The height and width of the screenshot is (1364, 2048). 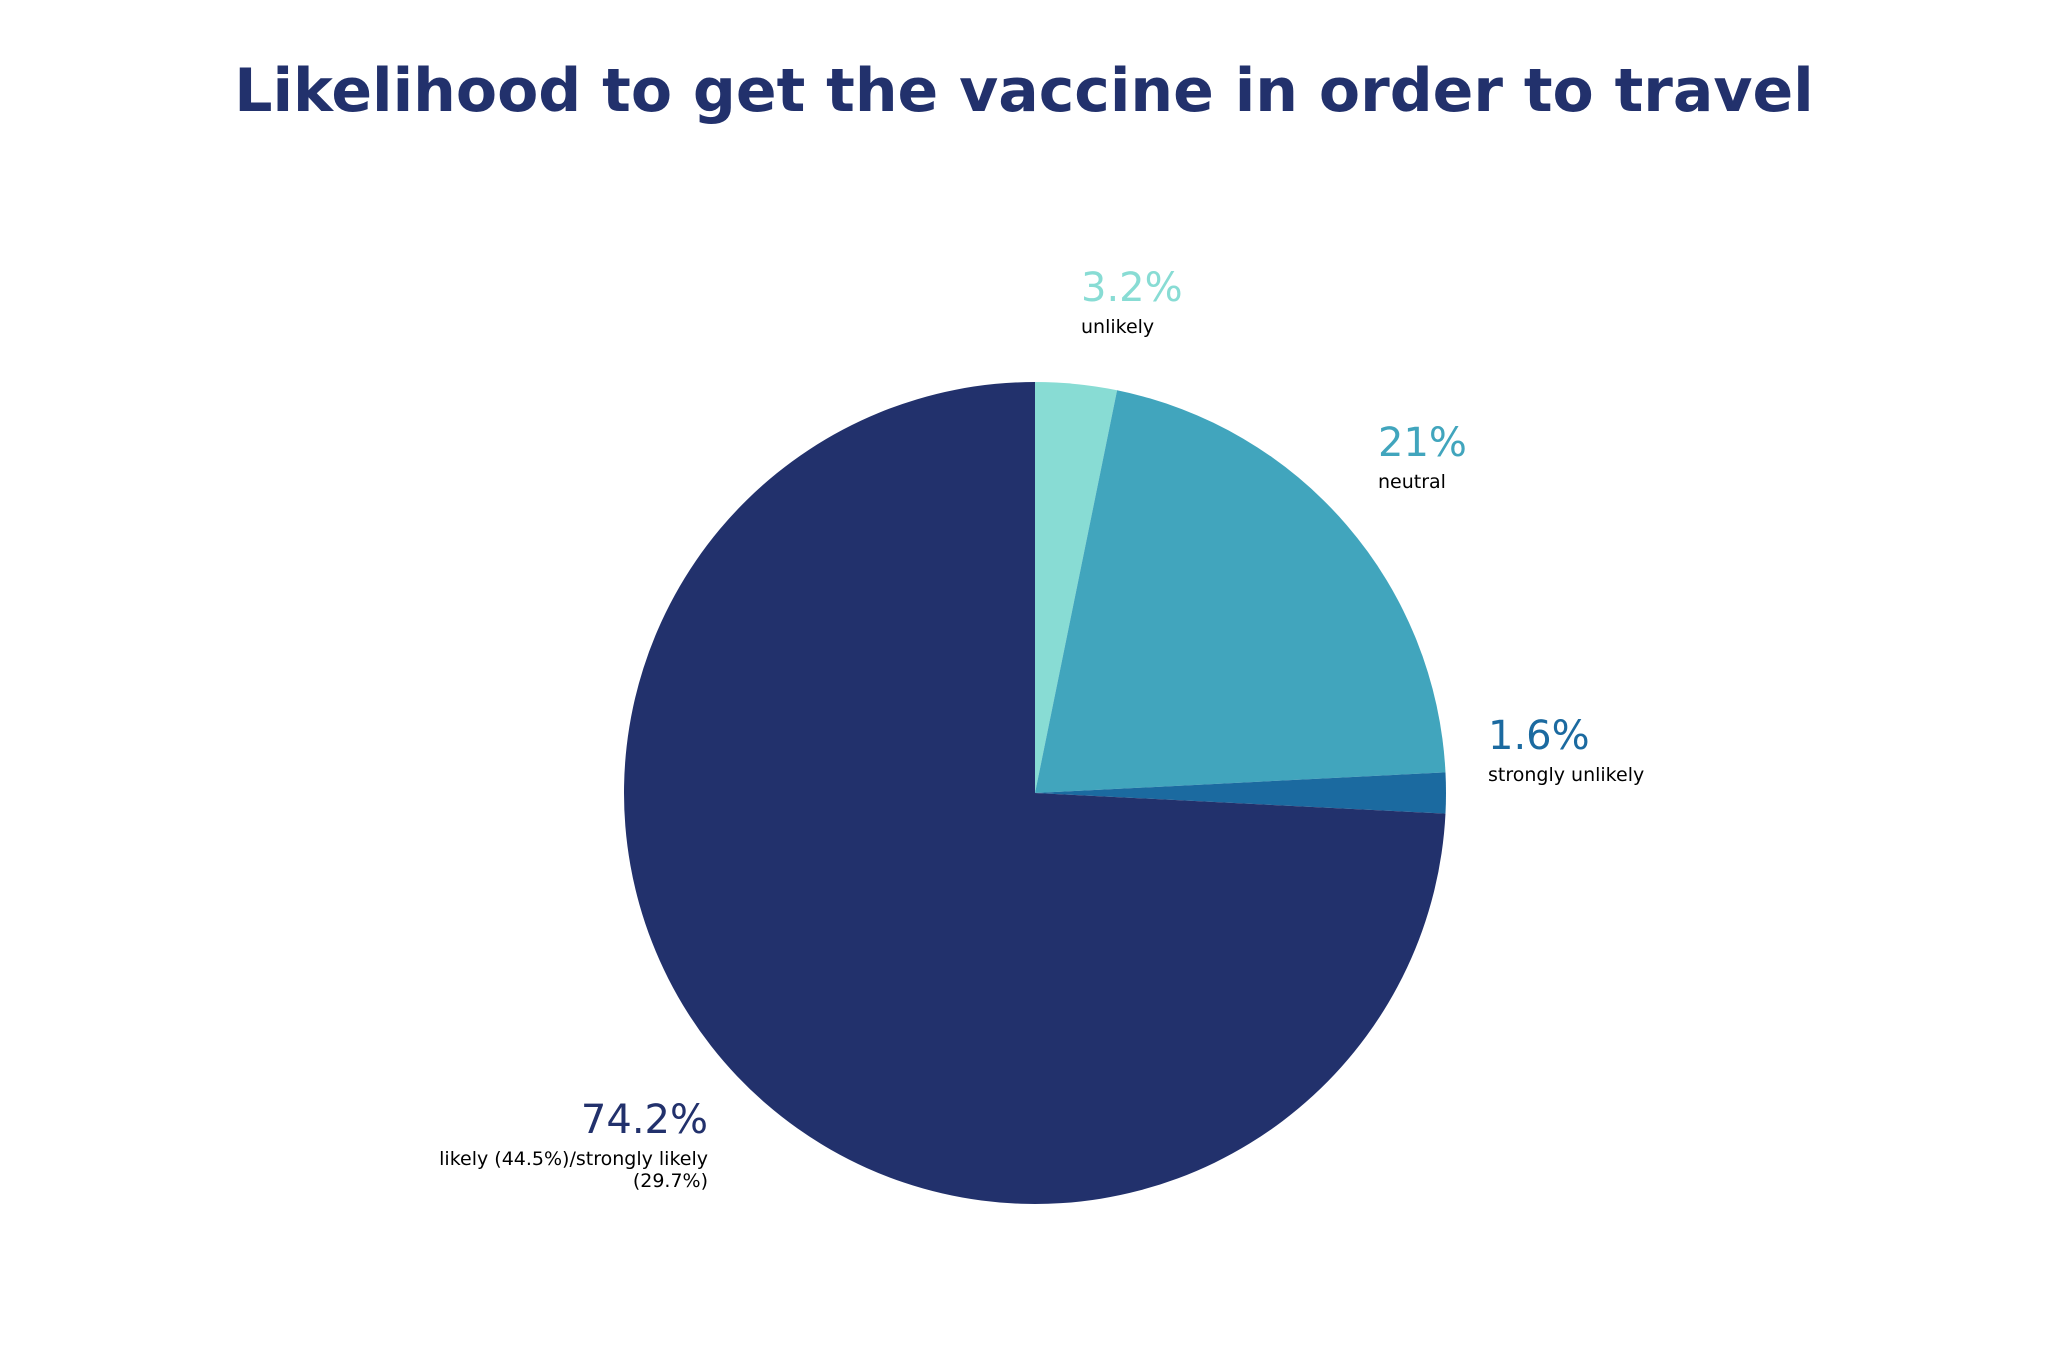 What do you see at coordinates (1422, 443) in the screenshot?
I see `value-label: 21%` at bounding box center [1422, 443].